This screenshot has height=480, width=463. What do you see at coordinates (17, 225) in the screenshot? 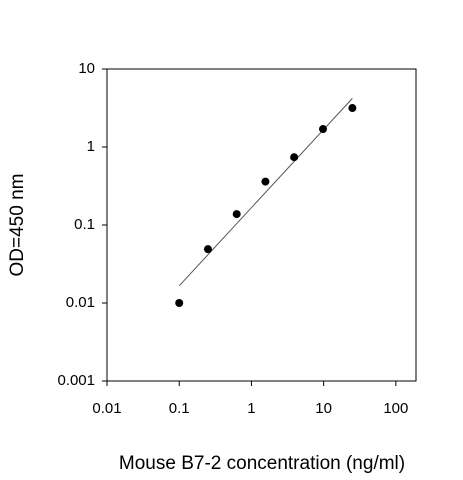
I see `y-axis-title: OD=450 nm` at bounding box center [17, 225].